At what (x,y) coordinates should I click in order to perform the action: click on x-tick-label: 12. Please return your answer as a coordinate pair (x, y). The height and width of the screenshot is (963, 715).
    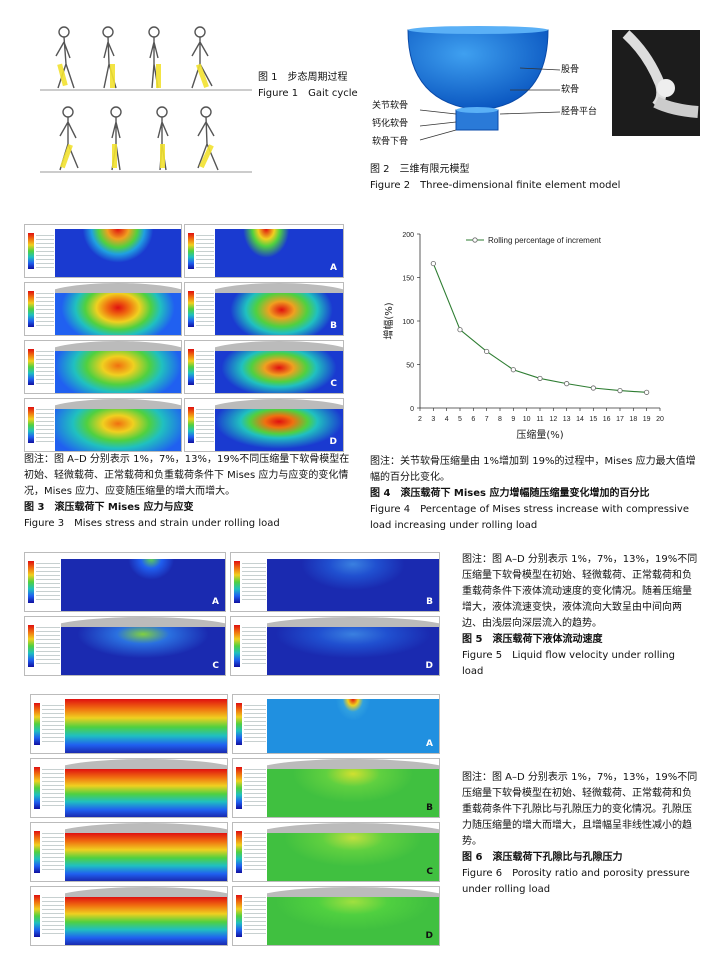
    Looking at the image, I should click on (553, 419).